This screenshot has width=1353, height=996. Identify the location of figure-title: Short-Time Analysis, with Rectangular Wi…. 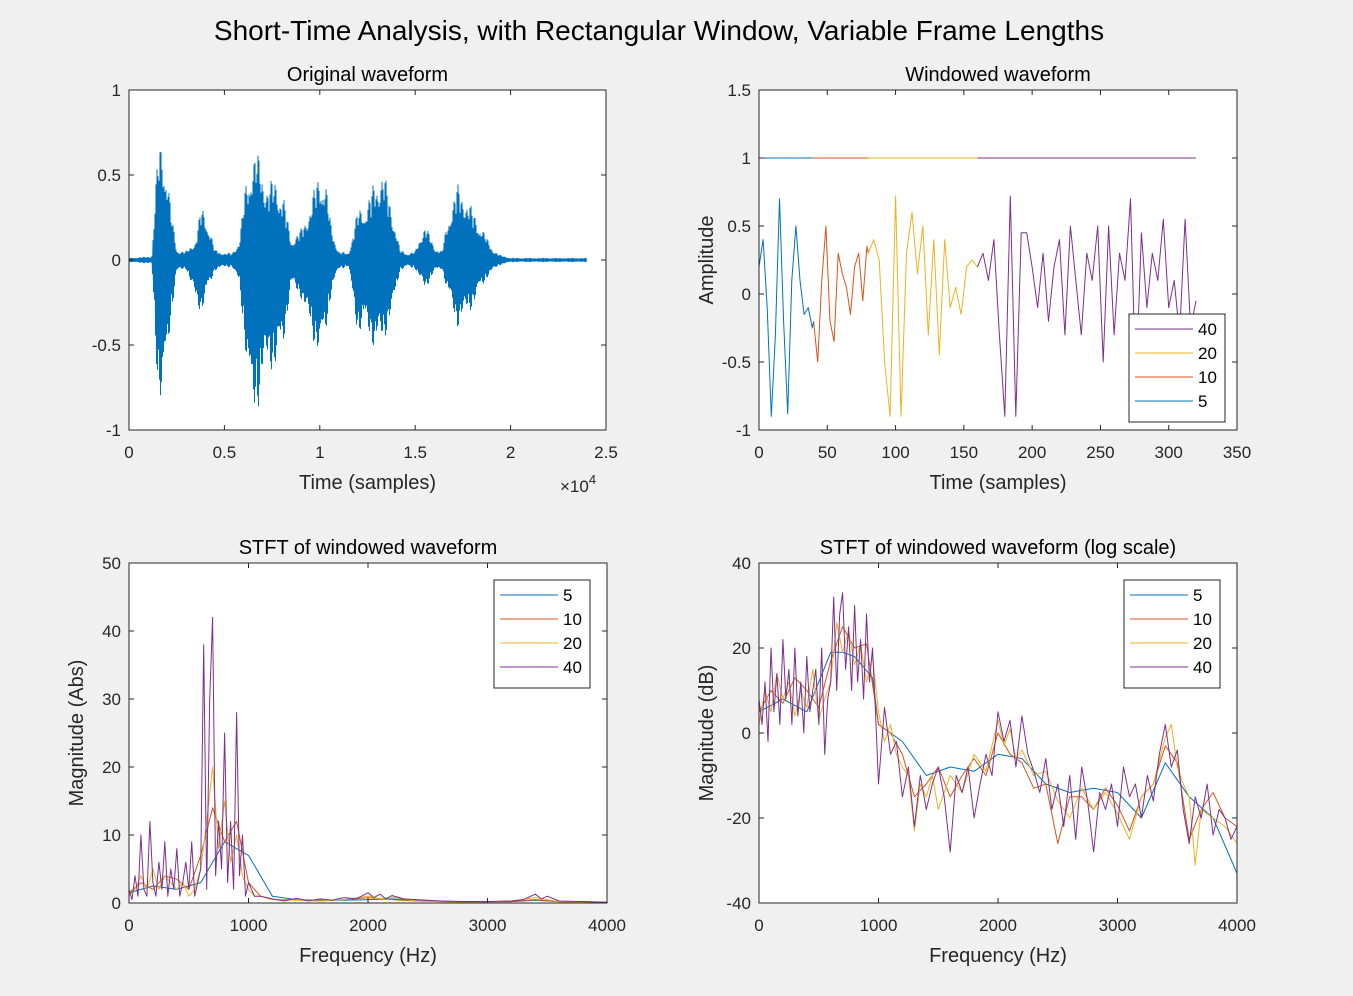
(659, 30).